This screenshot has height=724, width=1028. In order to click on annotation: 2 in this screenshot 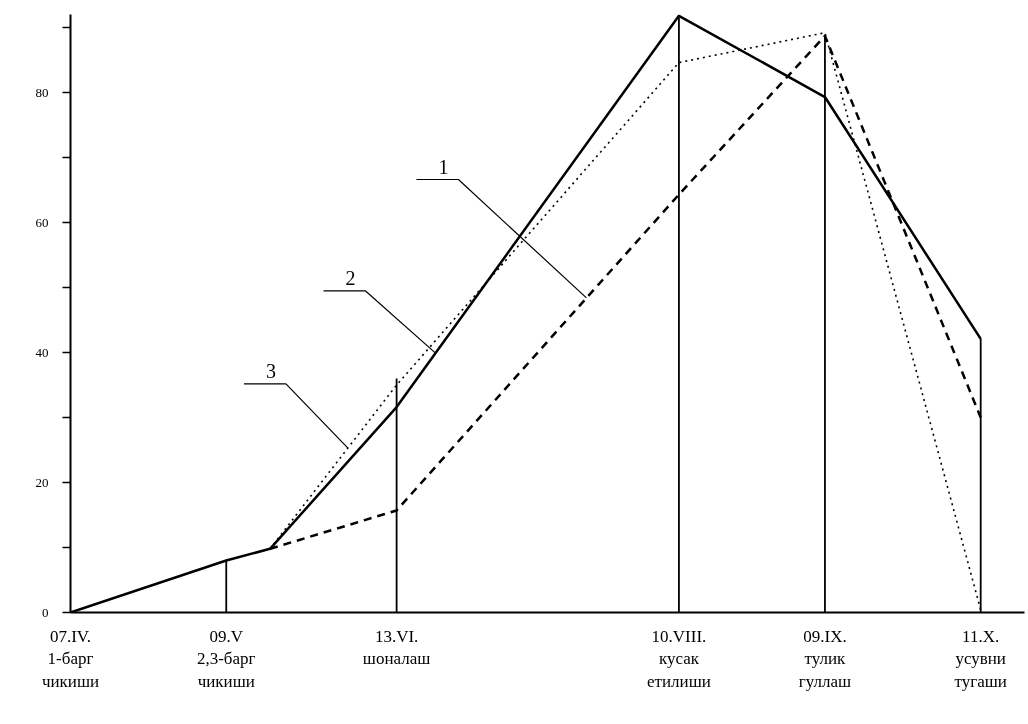, I will do `click(350, 278)`.